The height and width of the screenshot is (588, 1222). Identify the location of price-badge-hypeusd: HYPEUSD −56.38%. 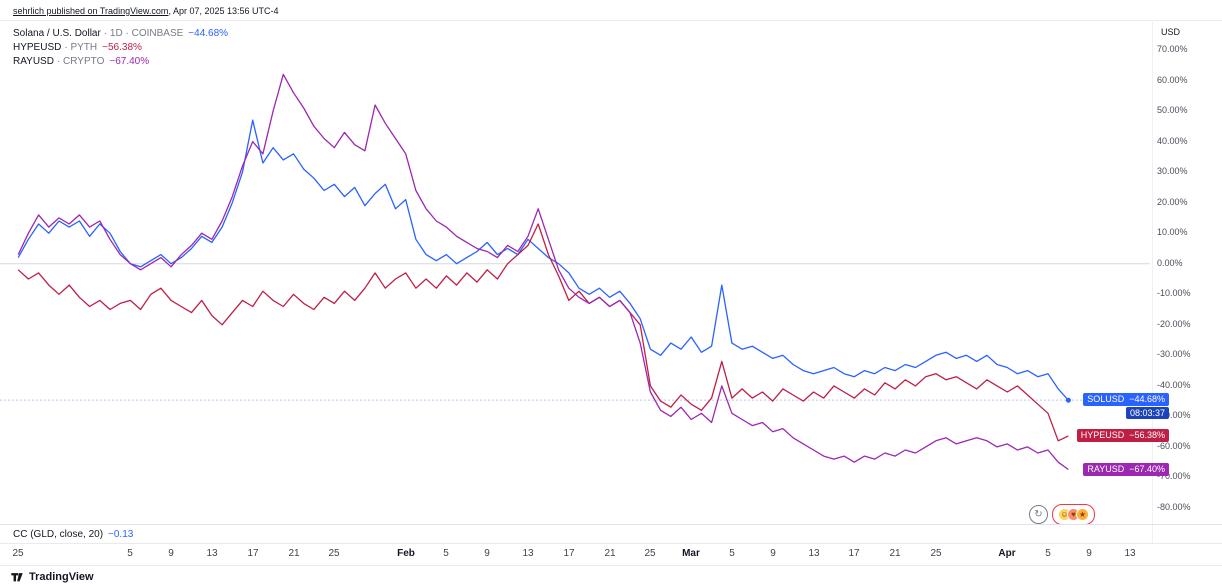
(1122, 435).